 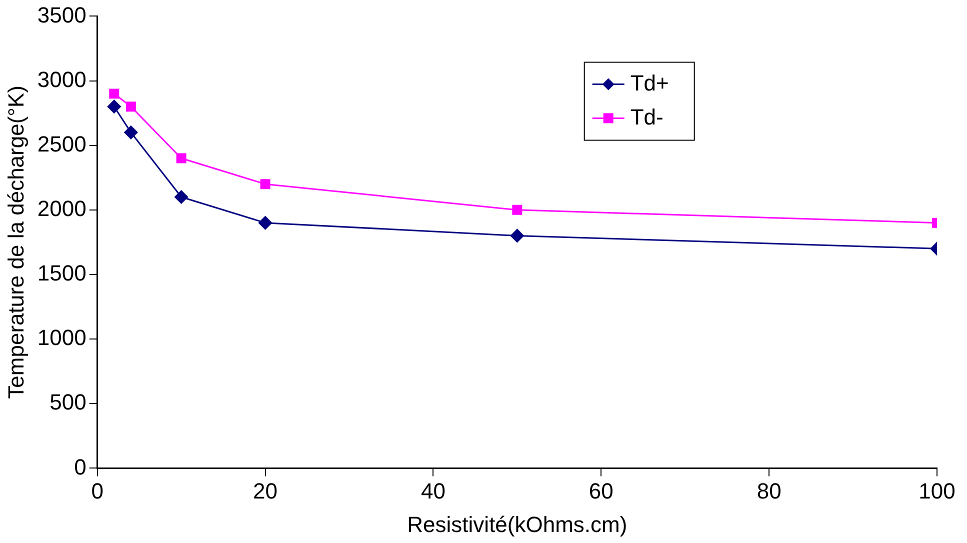 What do you see at coordinates (68, 402) in the screenshot?
I see `y-tick-label: 500` at bounding box center [68, 402].